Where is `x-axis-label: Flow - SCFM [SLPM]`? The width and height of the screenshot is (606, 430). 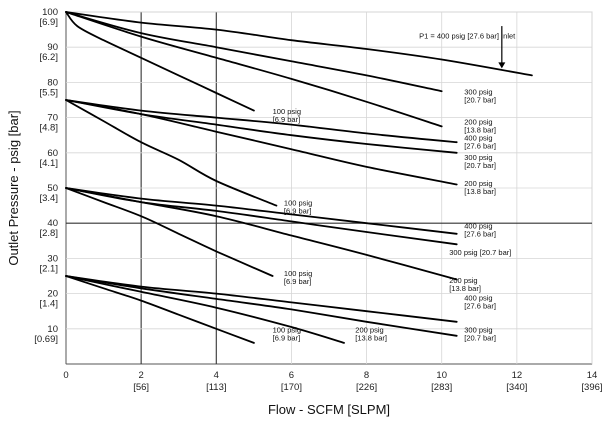 x-axis-label: Flow - SCFM [SLPM] is located at coordinates (329, 409).